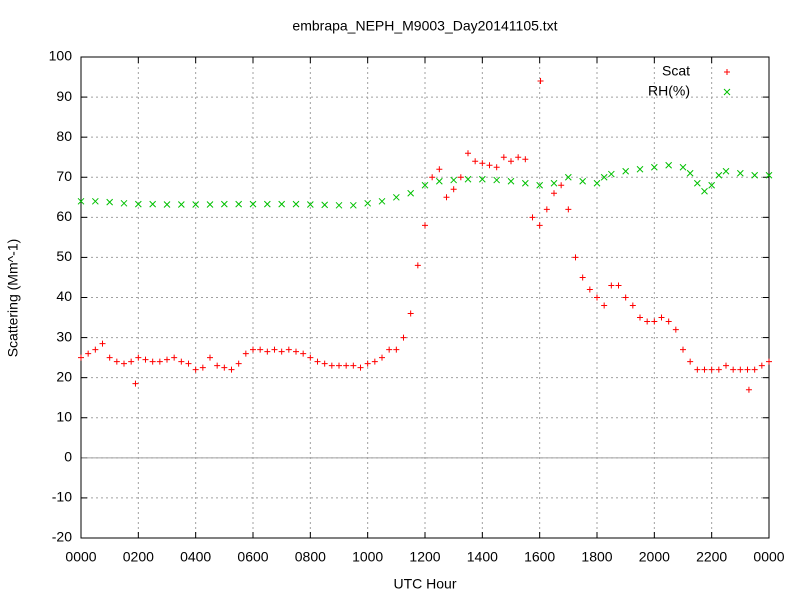  I want to click on x-tick-label: 1200, so click(424, 557).